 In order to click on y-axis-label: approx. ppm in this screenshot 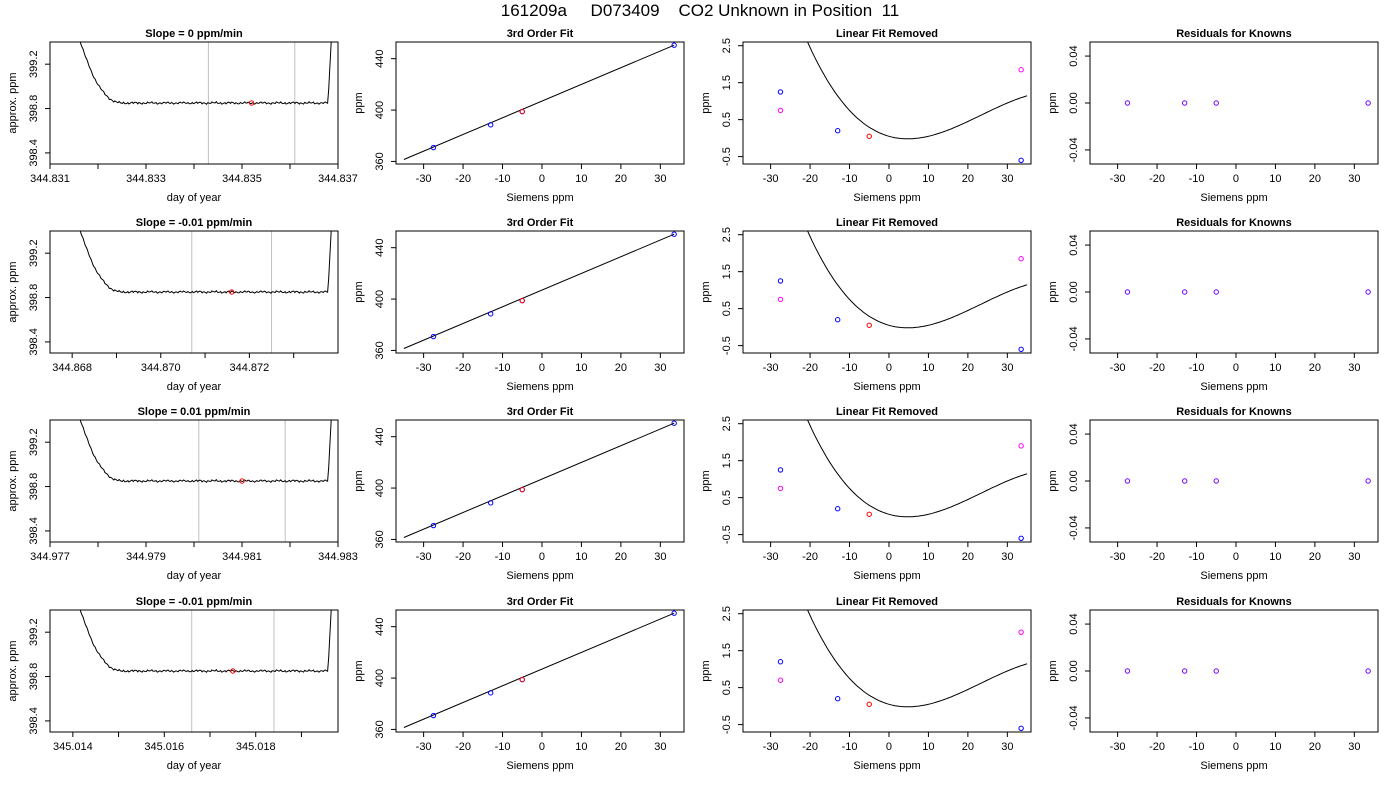, I will do `click(13, 480)`.